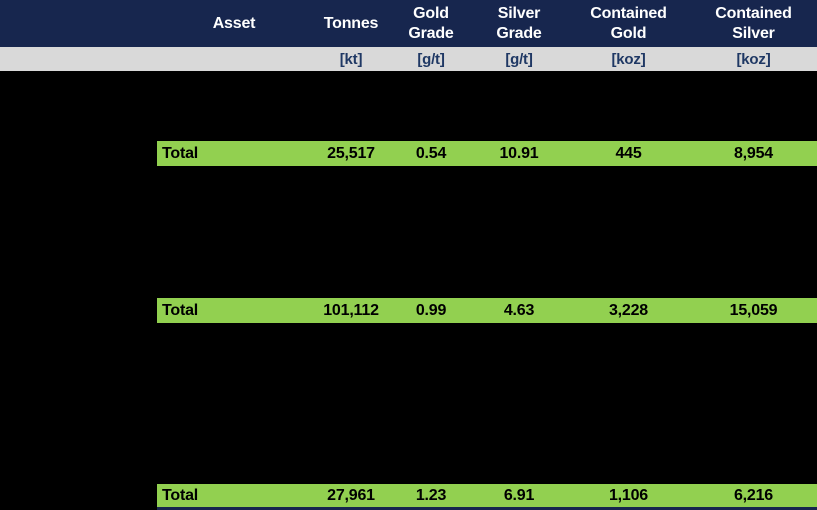  I want to click on header-label-contained-gold: Contained Gold, so click(628, 23).